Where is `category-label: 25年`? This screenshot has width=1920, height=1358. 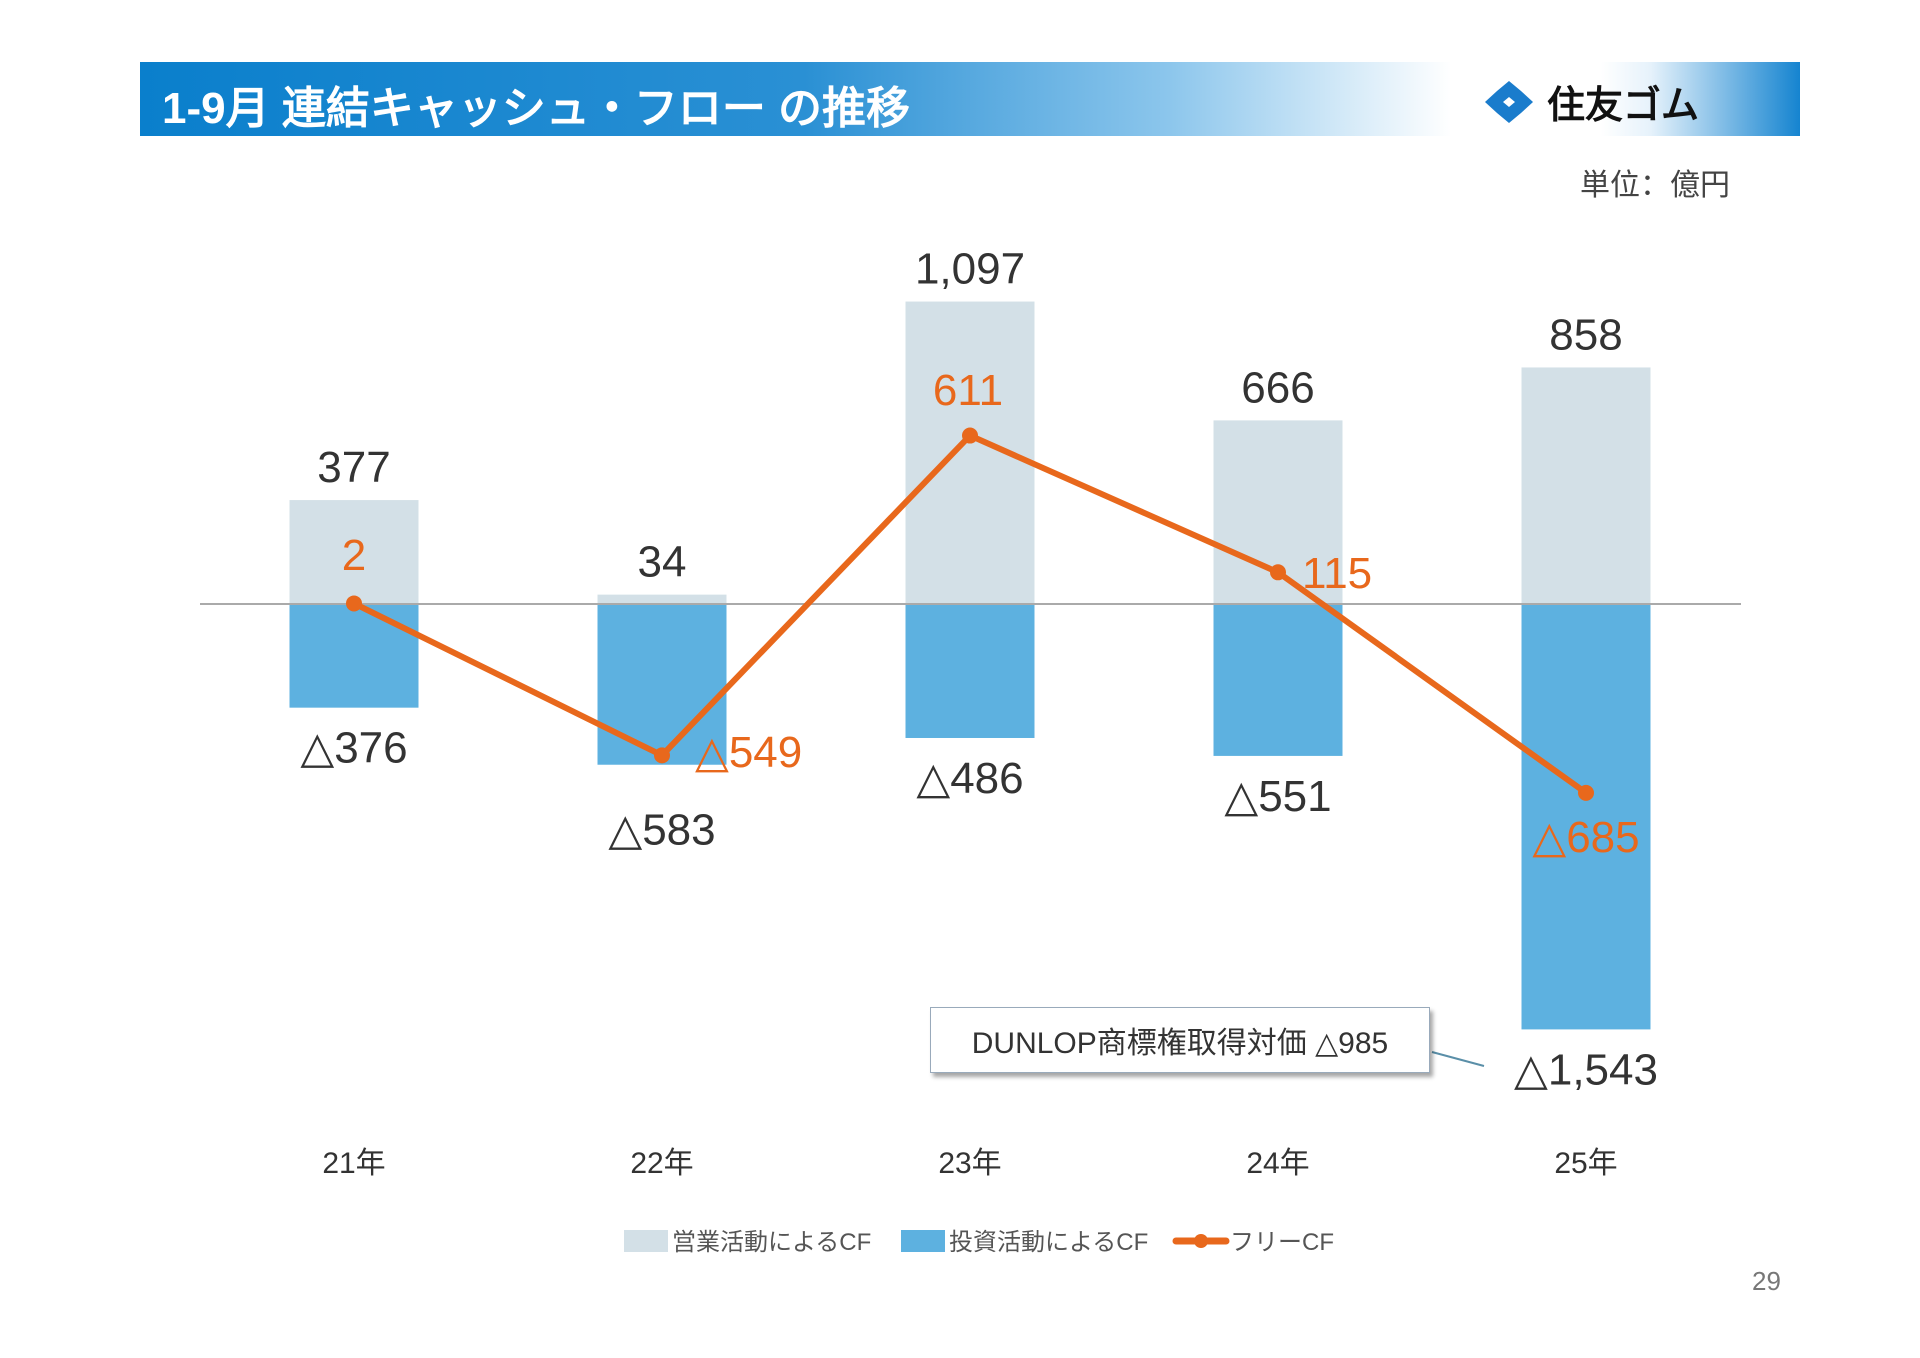 category-label: 25年 is located at coordinates (1585, 1163).